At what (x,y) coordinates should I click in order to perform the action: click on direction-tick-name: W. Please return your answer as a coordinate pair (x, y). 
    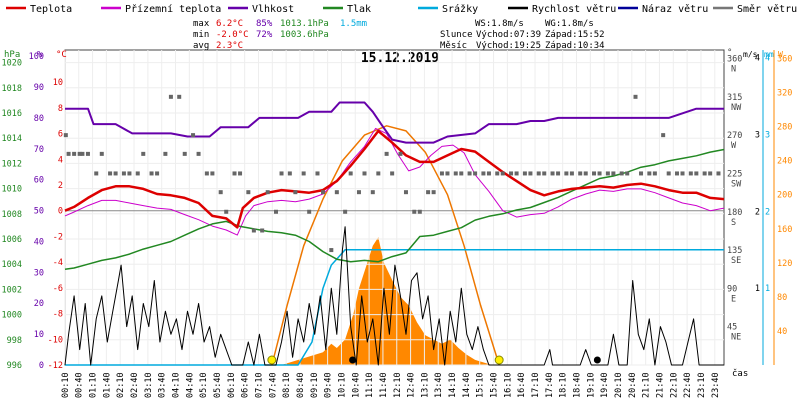
    Looking at the image, I should click on (734, 146).